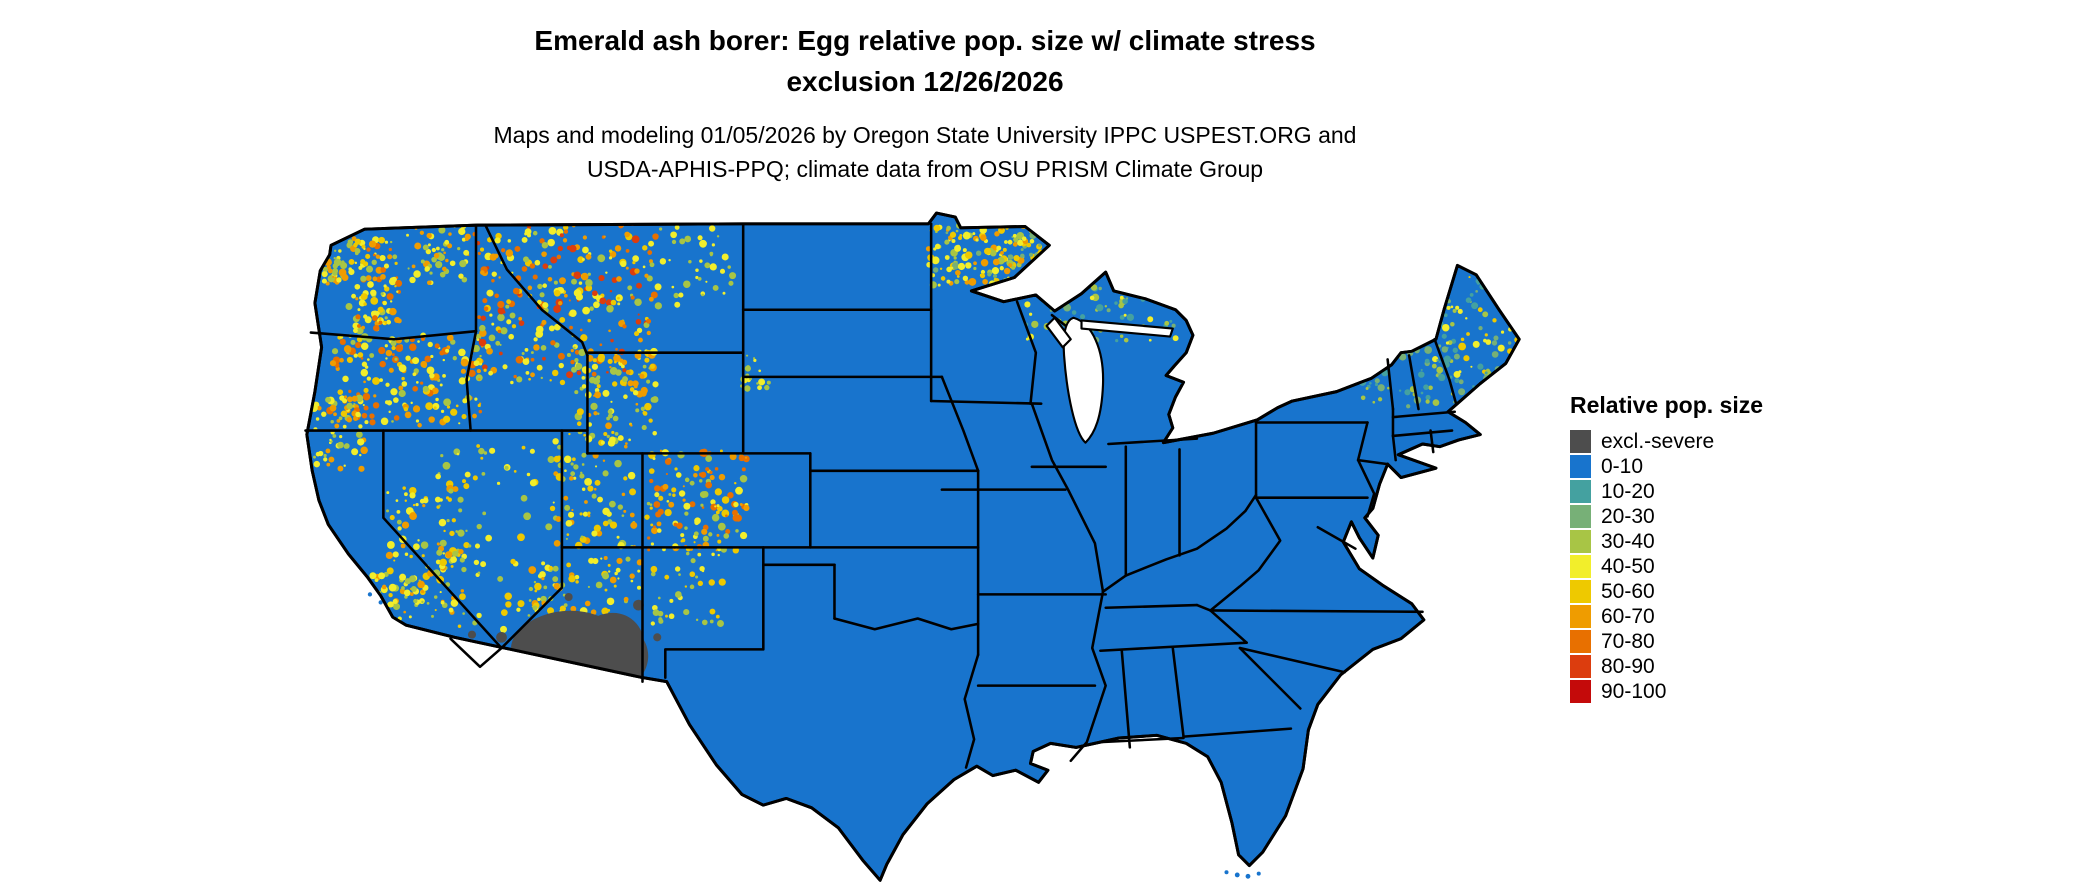 The width and height of the screenshot is (2100, 892). I want to click on legend-label: 0-10, so click(1622, 466).